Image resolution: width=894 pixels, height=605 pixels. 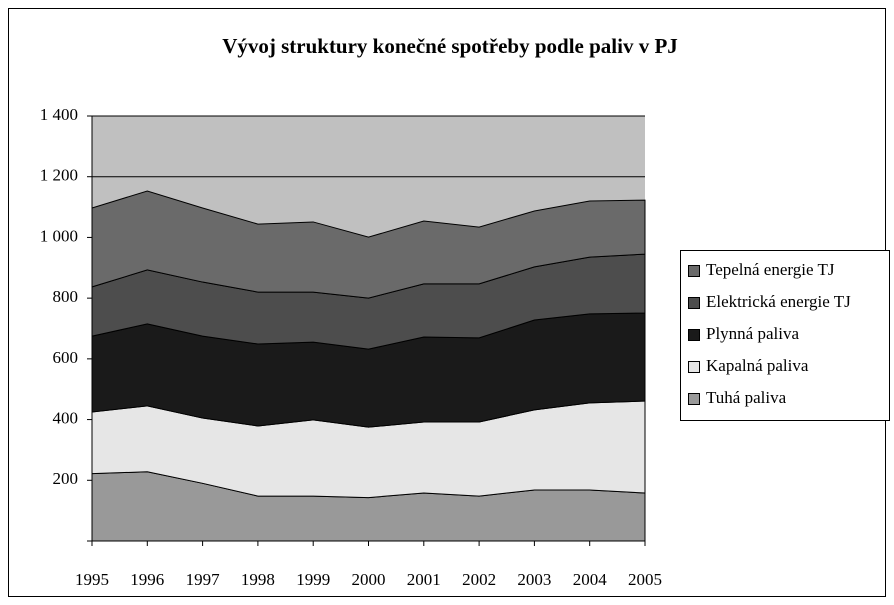 I want to click on x-tick-label: 1995, so click(x=92, y=579).